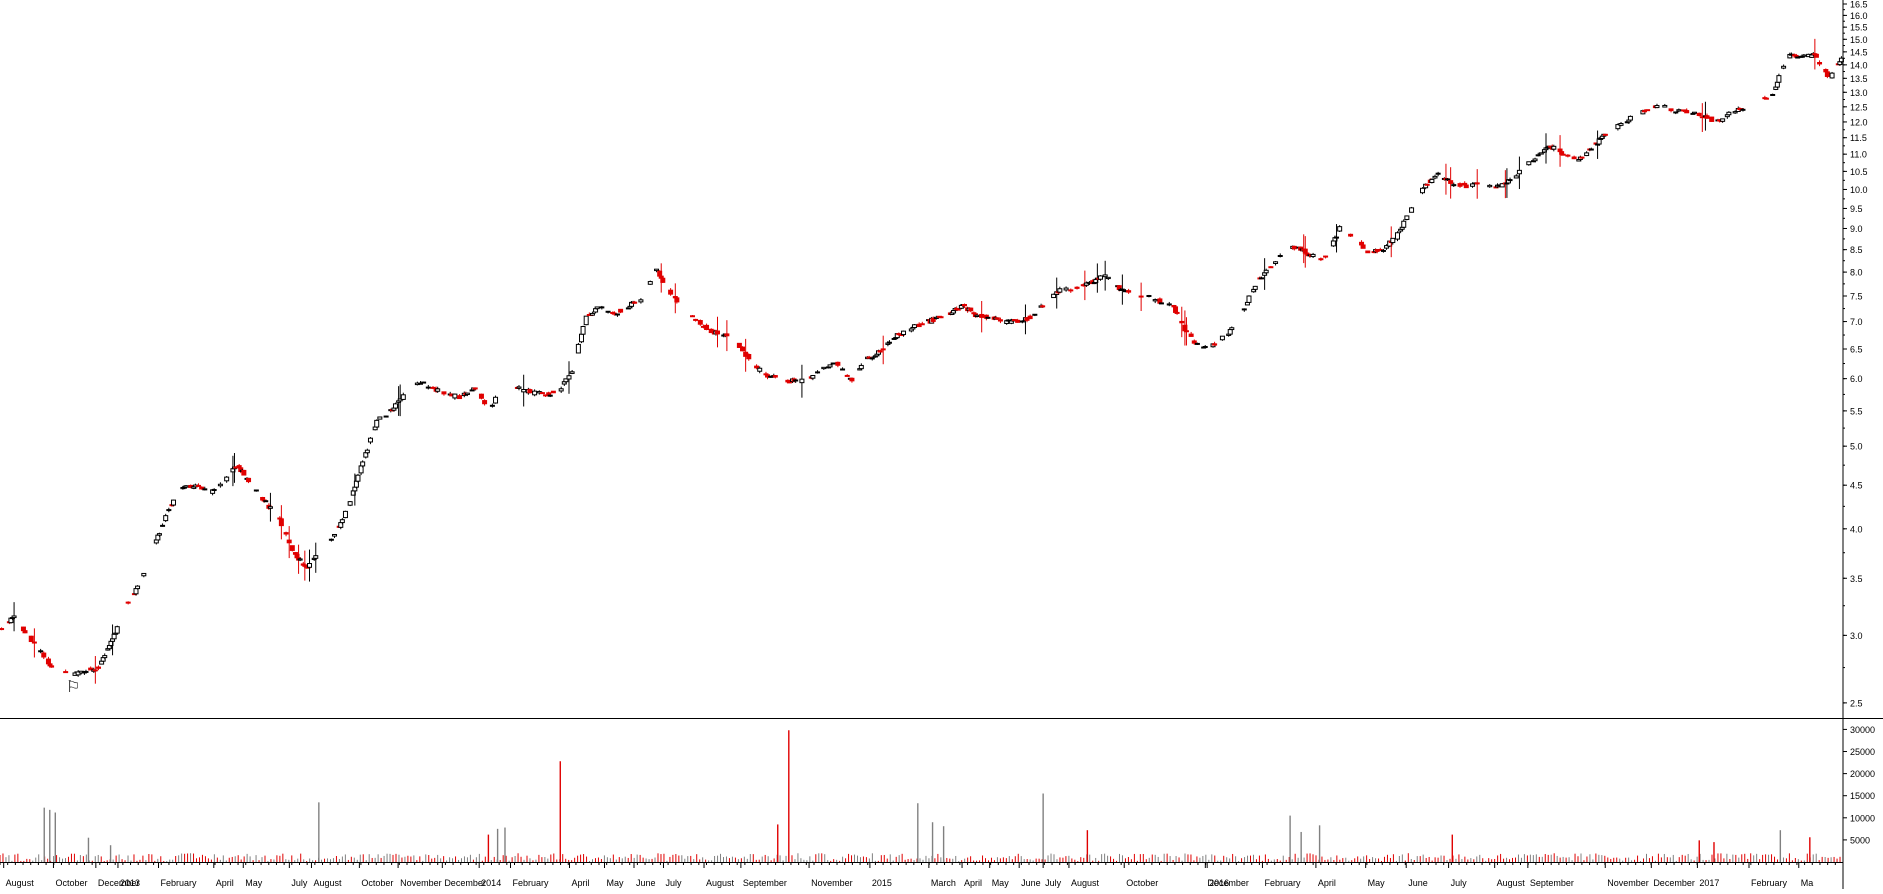  What do you see at coordinates (1856, 703) in the screenshot?
I see `price-tick-label: 2.5` at bounding box center [1856, 703].